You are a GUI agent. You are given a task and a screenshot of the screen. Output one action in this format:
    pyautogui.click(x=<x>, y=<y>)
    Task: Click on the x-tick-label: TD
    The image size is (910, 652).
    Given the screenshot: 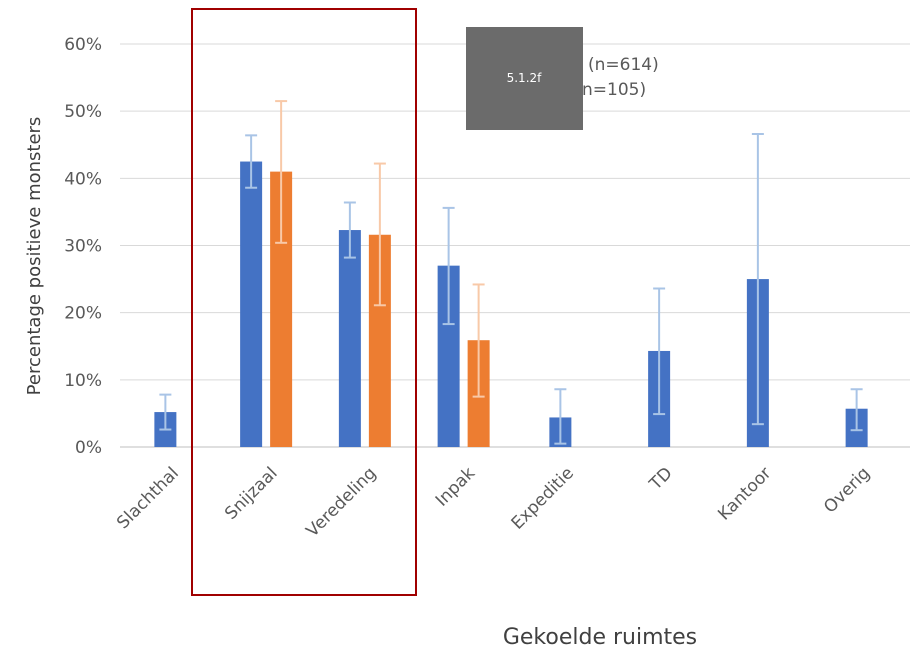 What is the action you would take?
    pyautogui.click(x=660, y=478)
    